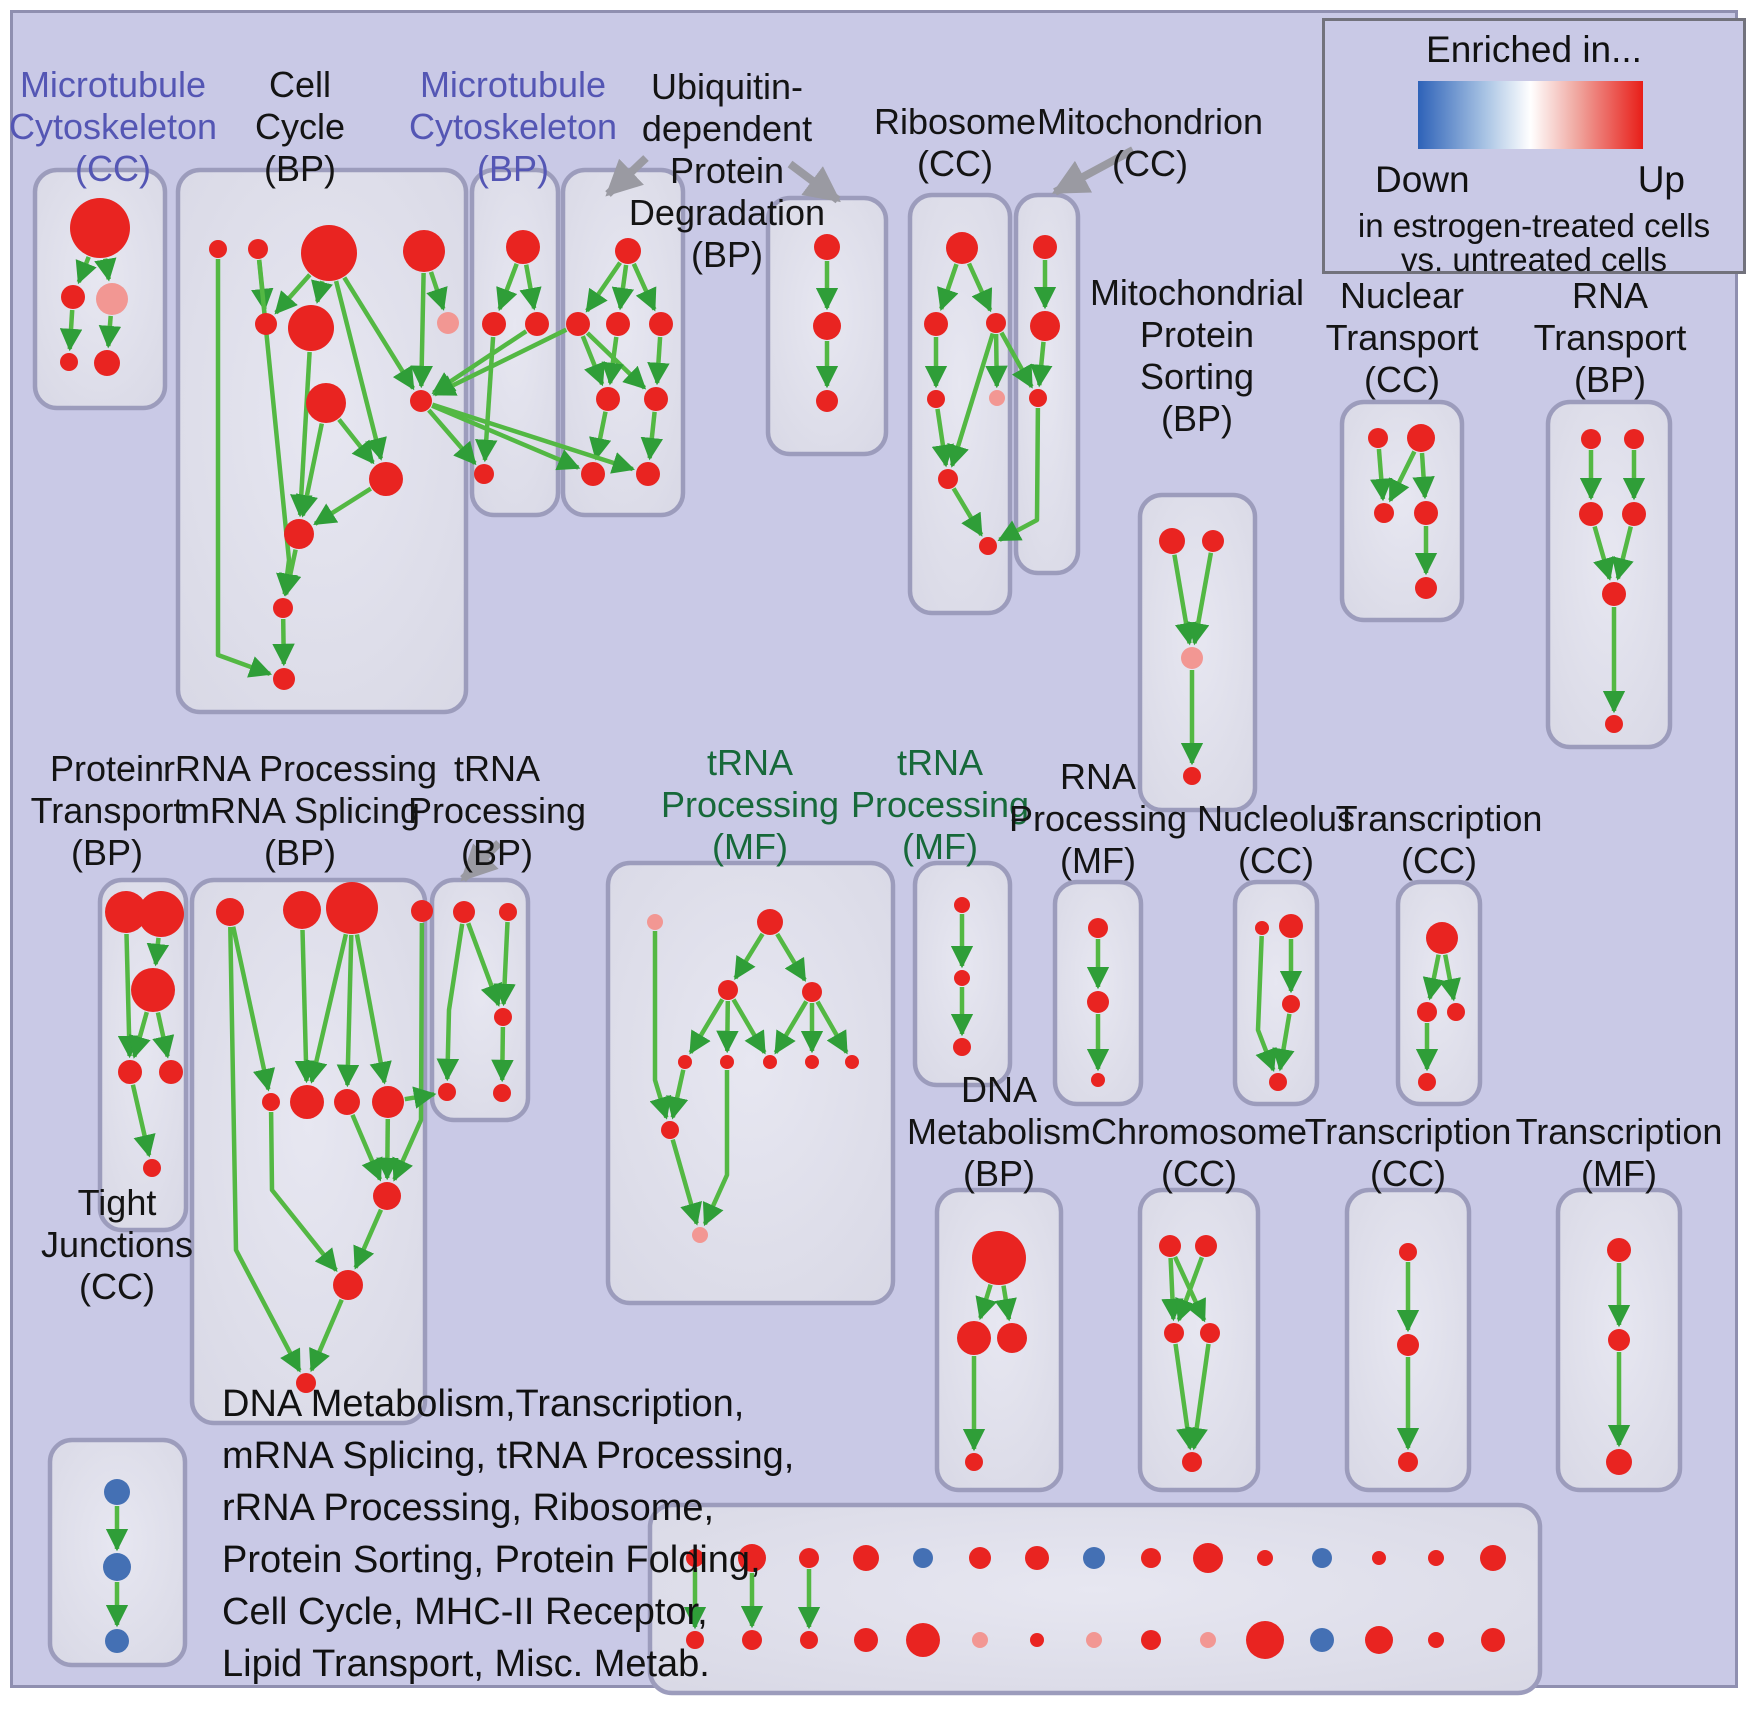 This screenshot has height=1715, width=1750. What do you see at coordinates (727, 128) in the screenshot?
I see `cluster-label-line: dependent` at bounding box center [727, 128].